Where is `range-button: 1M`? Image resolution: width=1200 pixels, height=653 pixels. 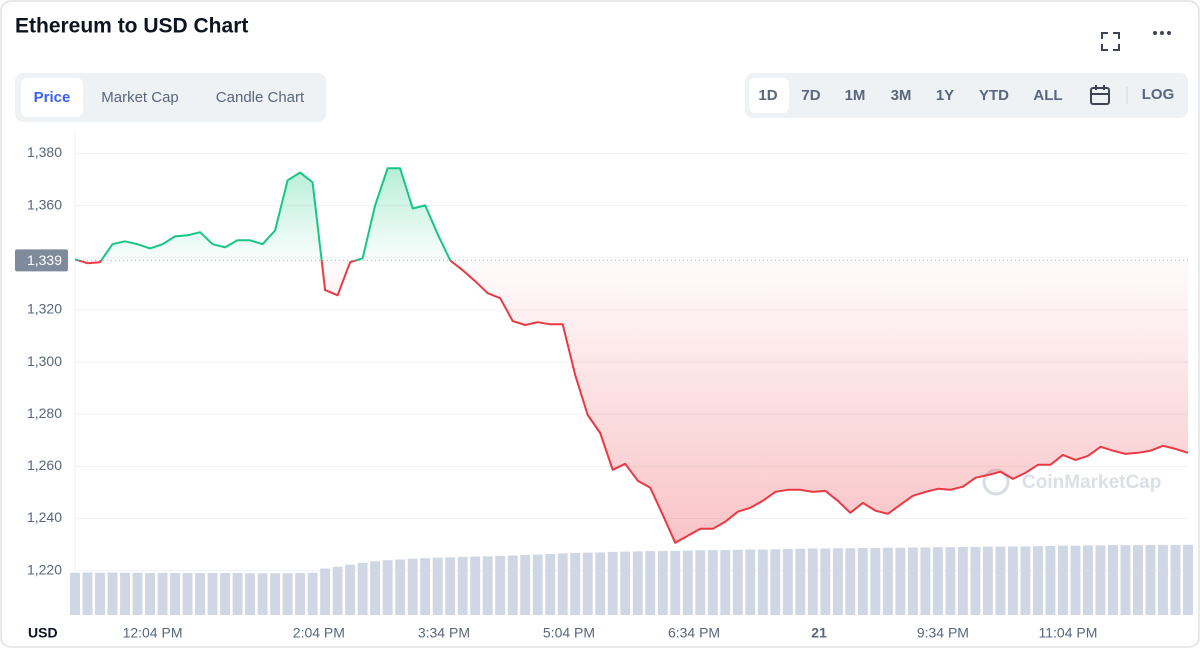
range-button: 1M is located at coordinates (855, 95).